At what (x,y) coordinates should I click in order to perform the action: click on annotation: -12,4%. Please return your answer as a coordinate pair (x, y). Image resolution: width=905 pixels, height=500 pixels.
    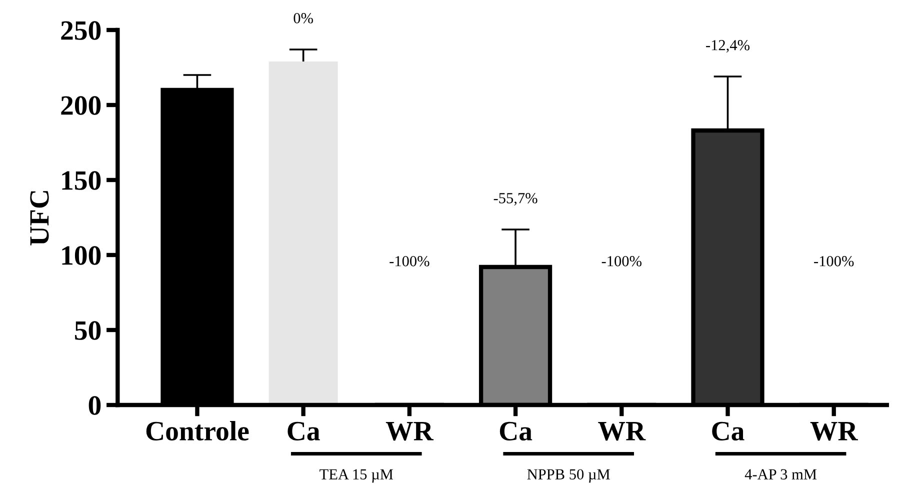
    Looking at the image, I should click on (728, 46).